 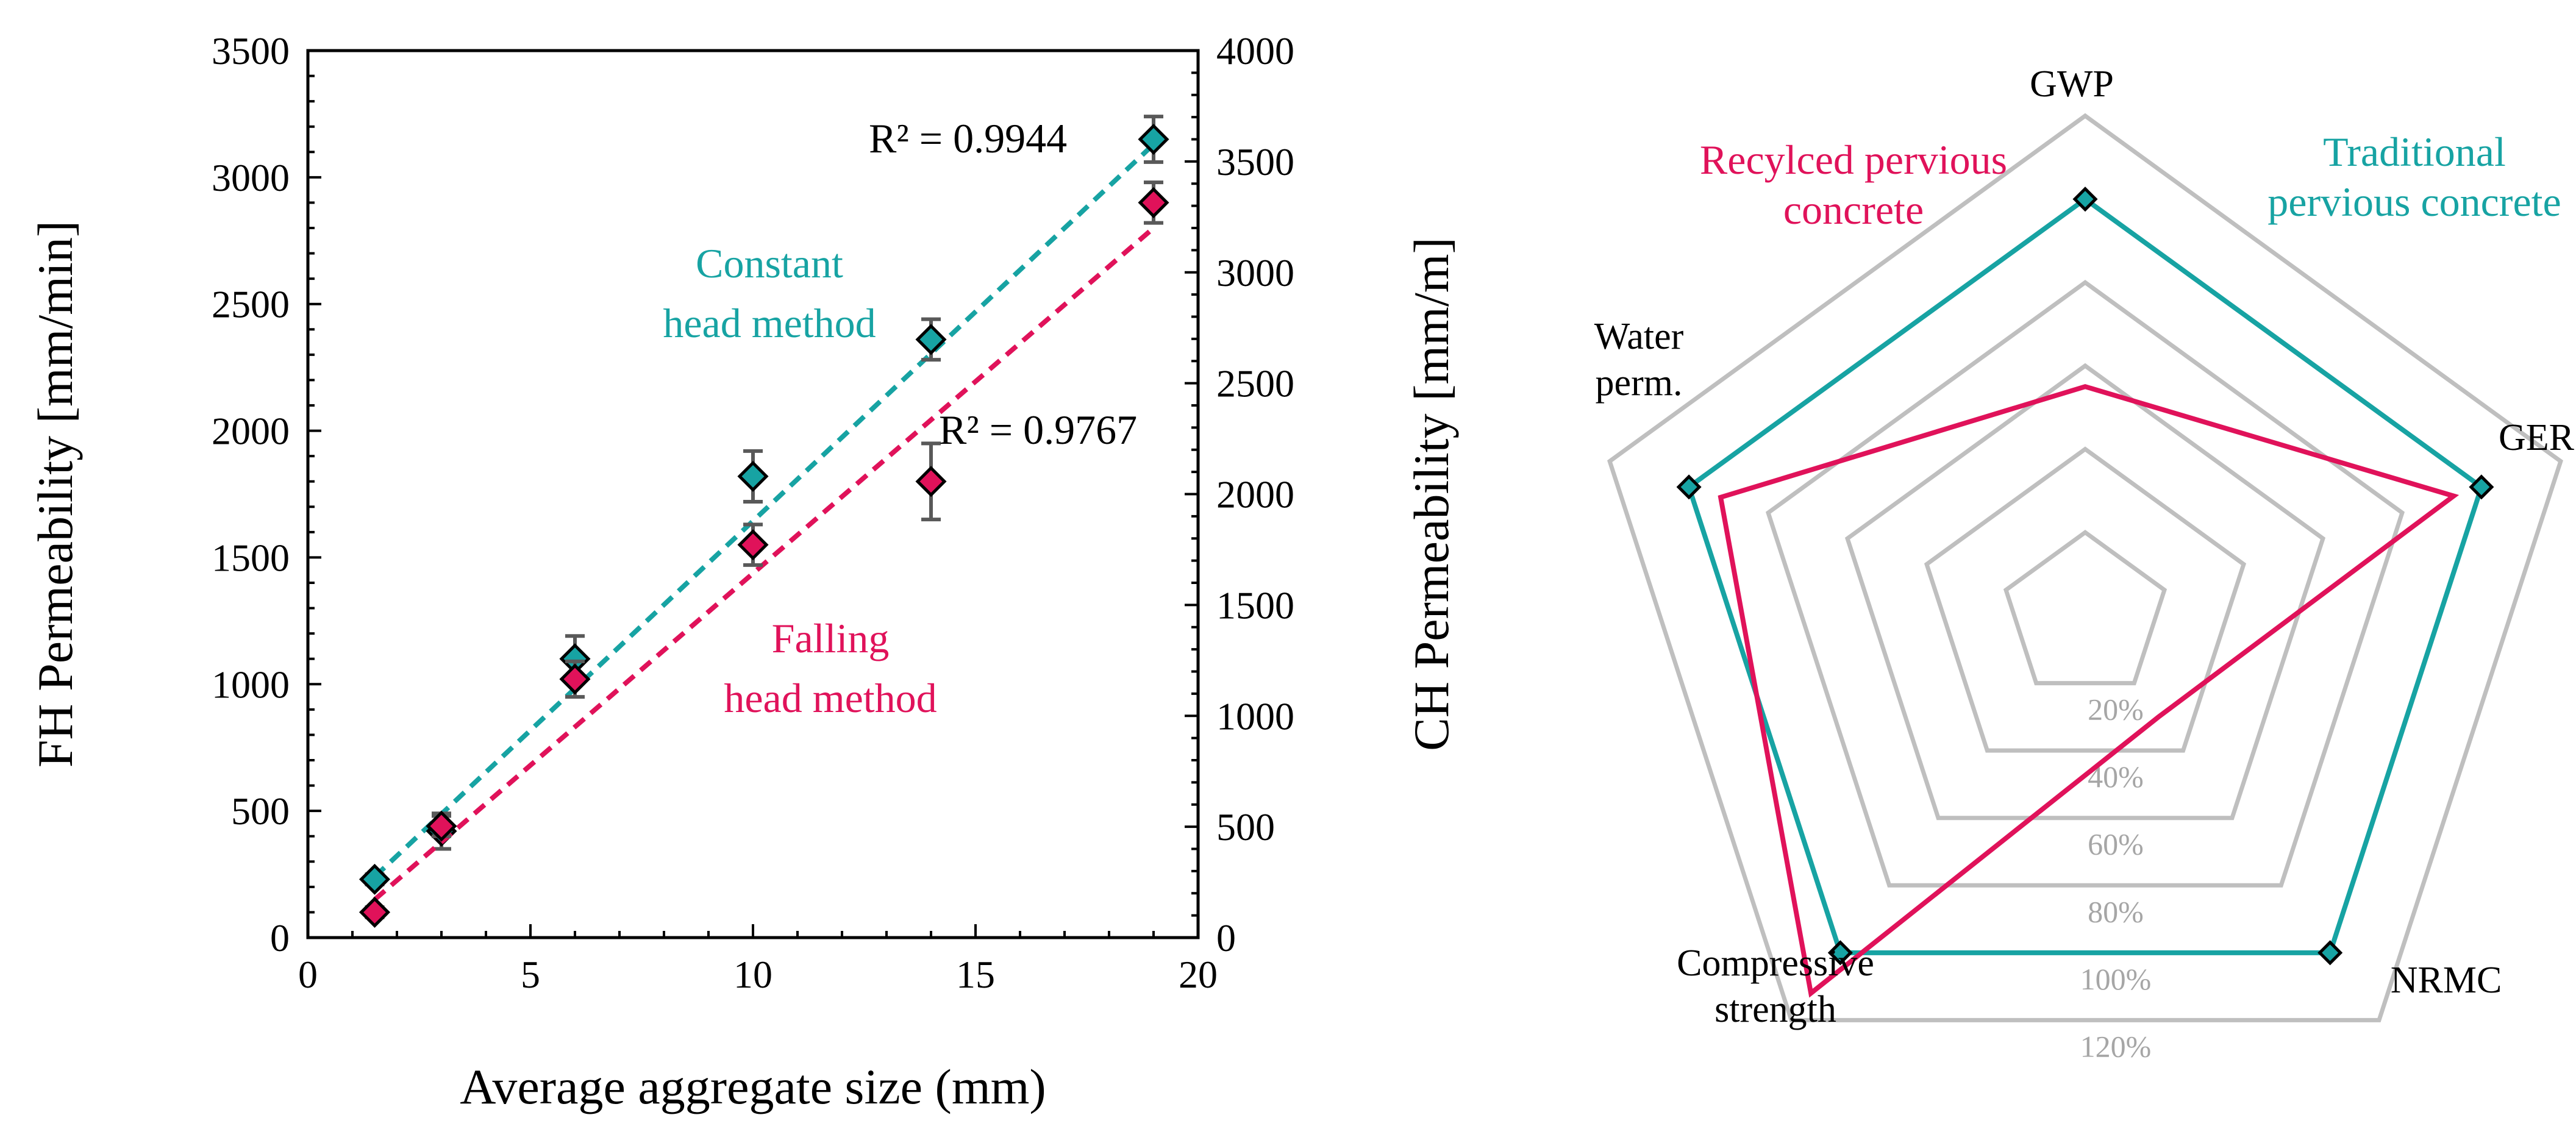 I want to click on y-left-tick-label: 1500, so click(x=251, y=557).